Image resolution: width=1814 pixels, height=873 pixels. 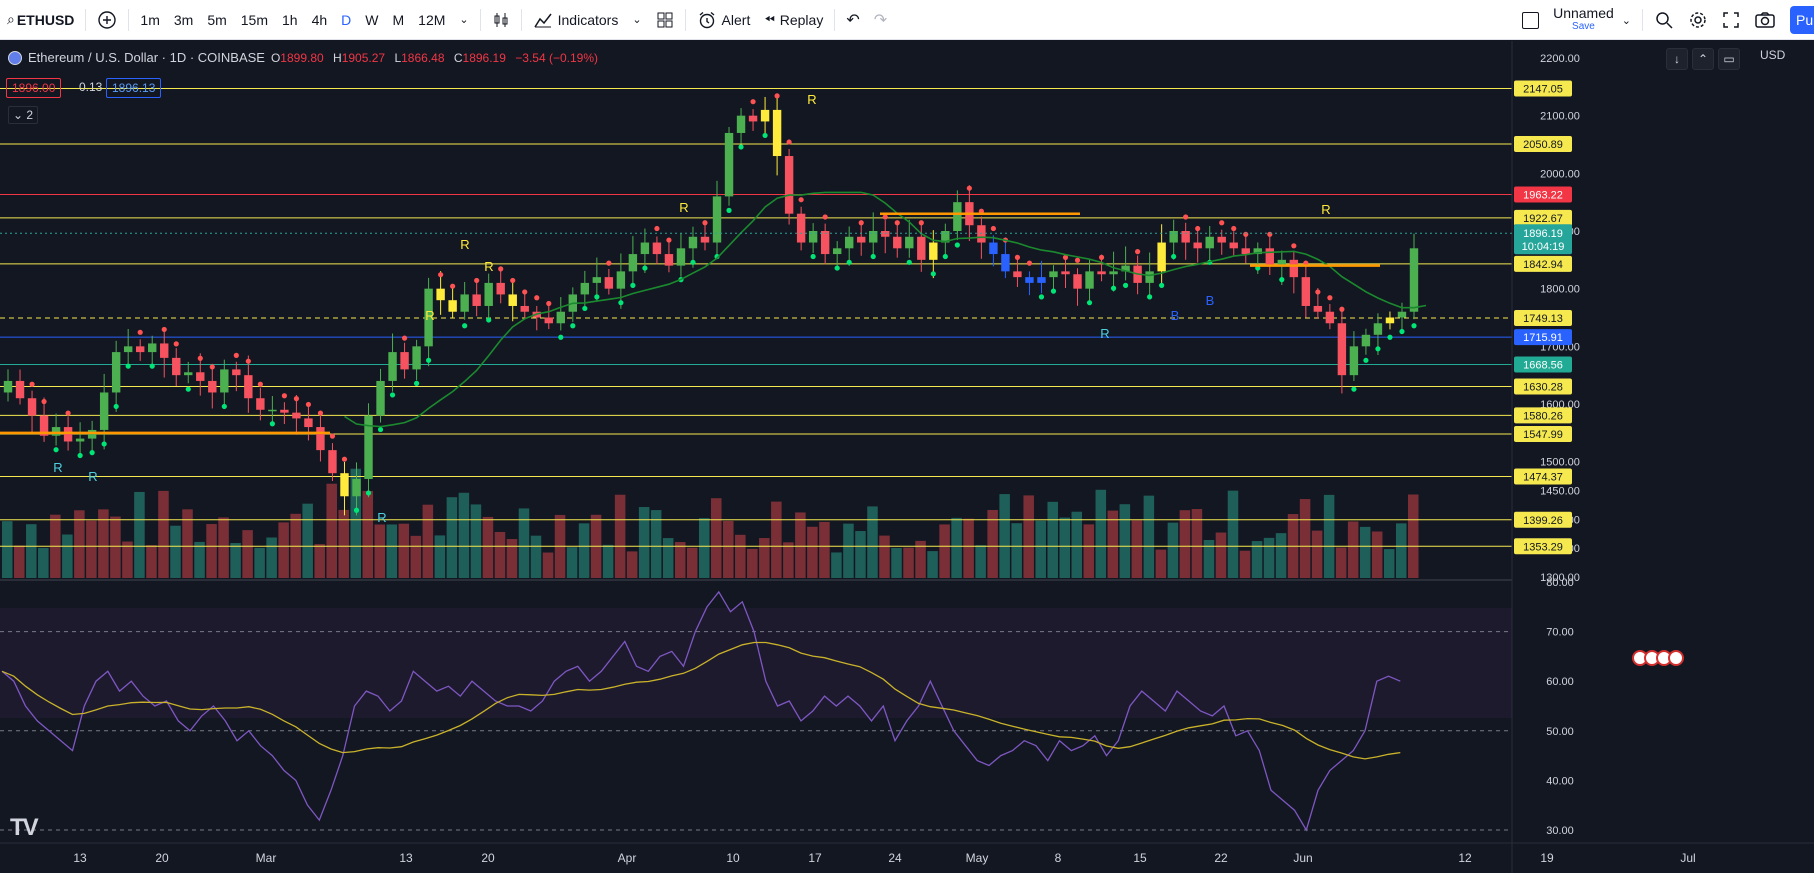 I want to click on indicators-dropdown: ⌄, so click(x=636, y=20).